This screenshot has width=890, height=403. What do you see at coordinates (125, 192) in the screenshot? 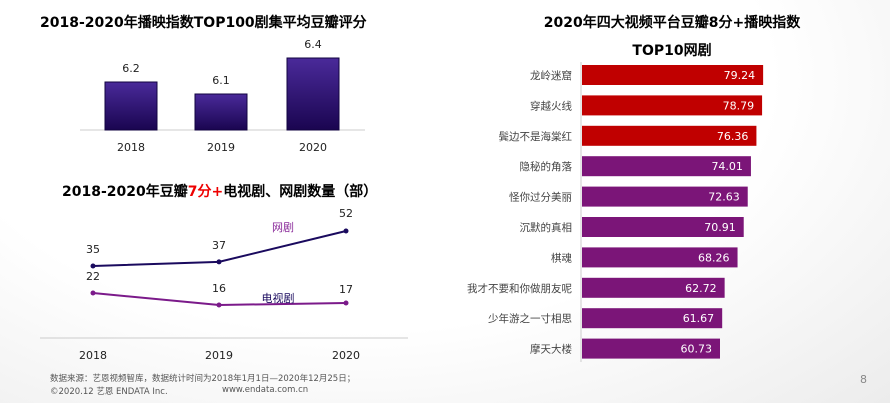
I see `title-part: 2018-2020年豆瓣` at bounding box center [125, 192].